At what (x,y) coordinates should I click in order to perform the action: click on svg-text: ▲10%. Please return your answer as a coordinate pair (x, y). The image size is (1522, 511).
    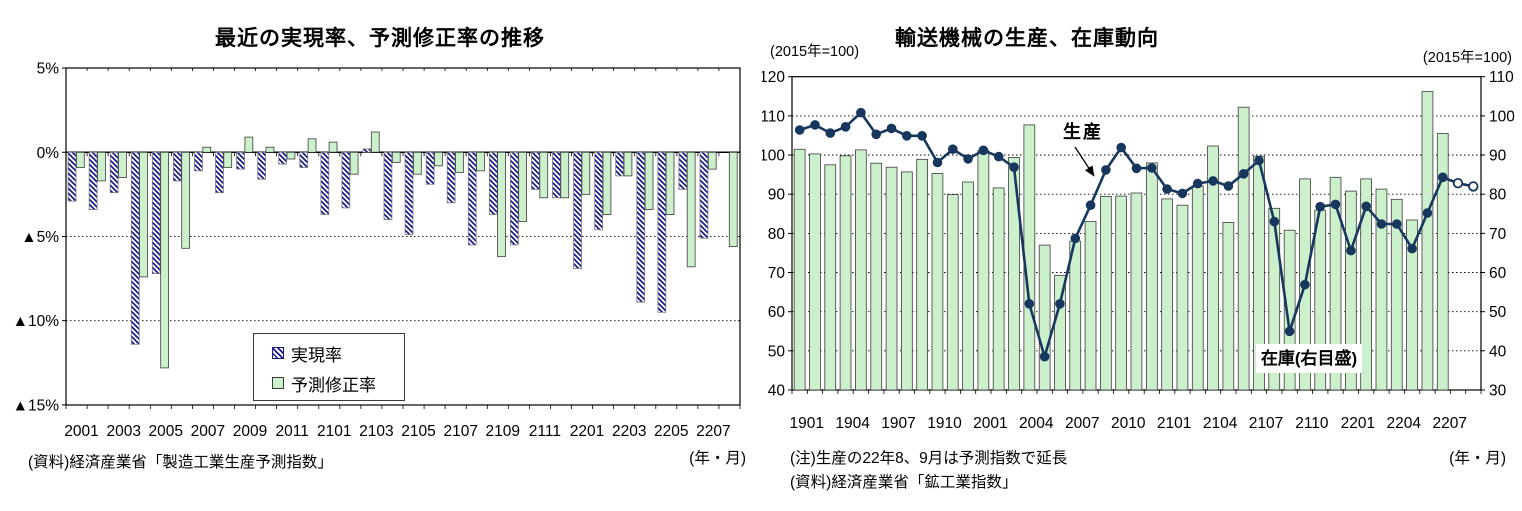
    Looking at the image, I should click on (36, 321).